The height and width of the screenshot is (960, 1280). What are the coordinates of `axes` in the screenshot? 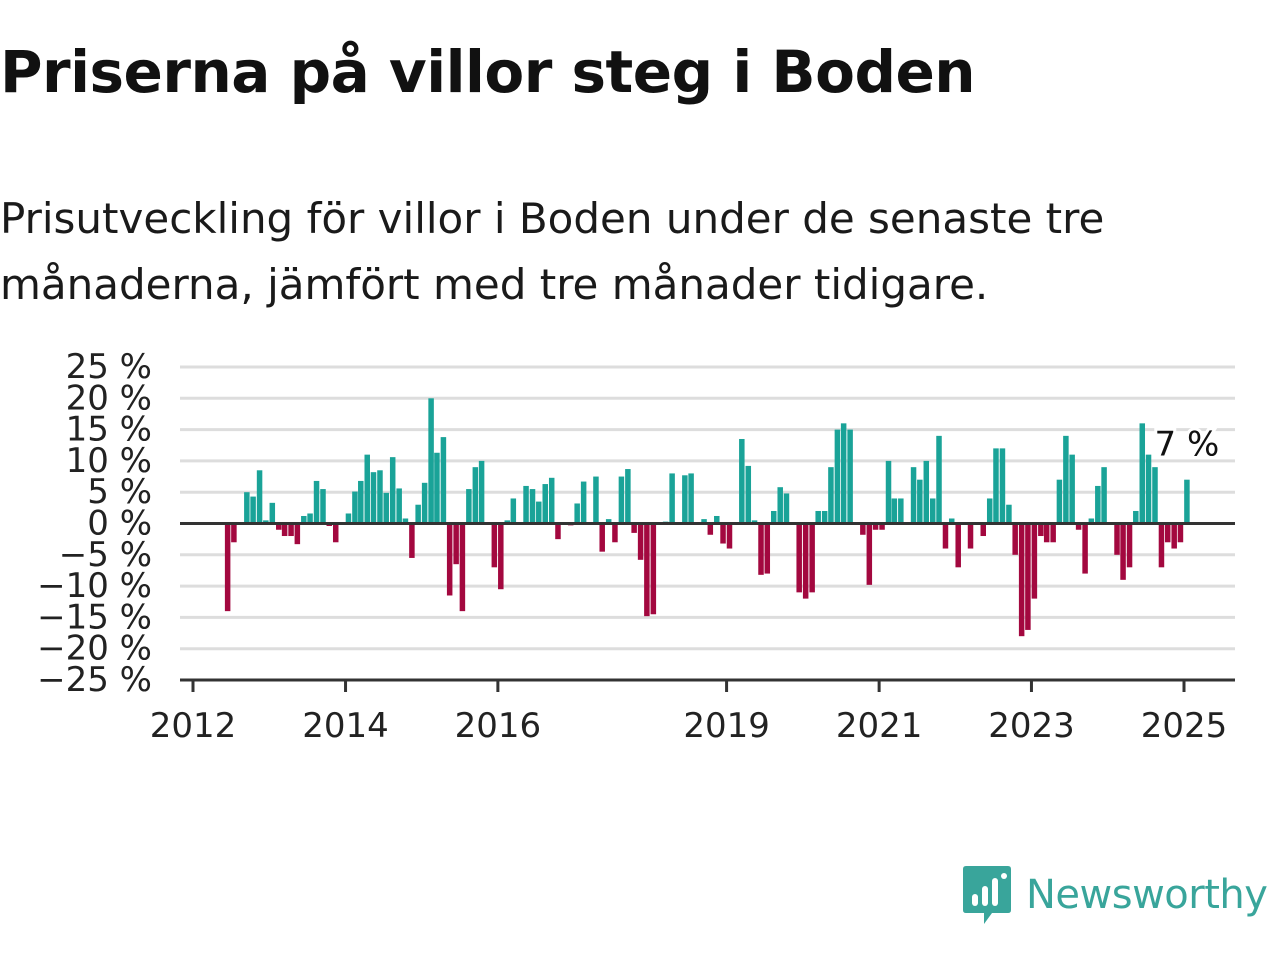 It's located at (707, 602).